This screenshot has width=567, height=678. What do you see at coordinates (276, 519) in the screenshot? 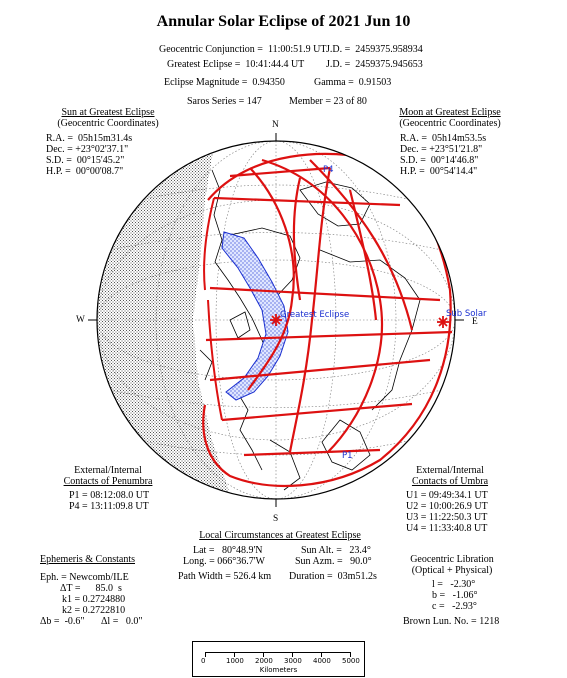
I see `south-label: S` at bounding box center [276, 519].